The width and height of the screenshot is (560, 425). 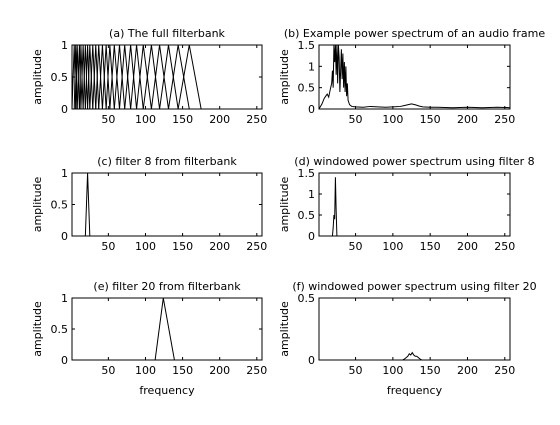 I want to click on chart-title: (c) filter 8 from filterbank, so click(x=167, y=161).